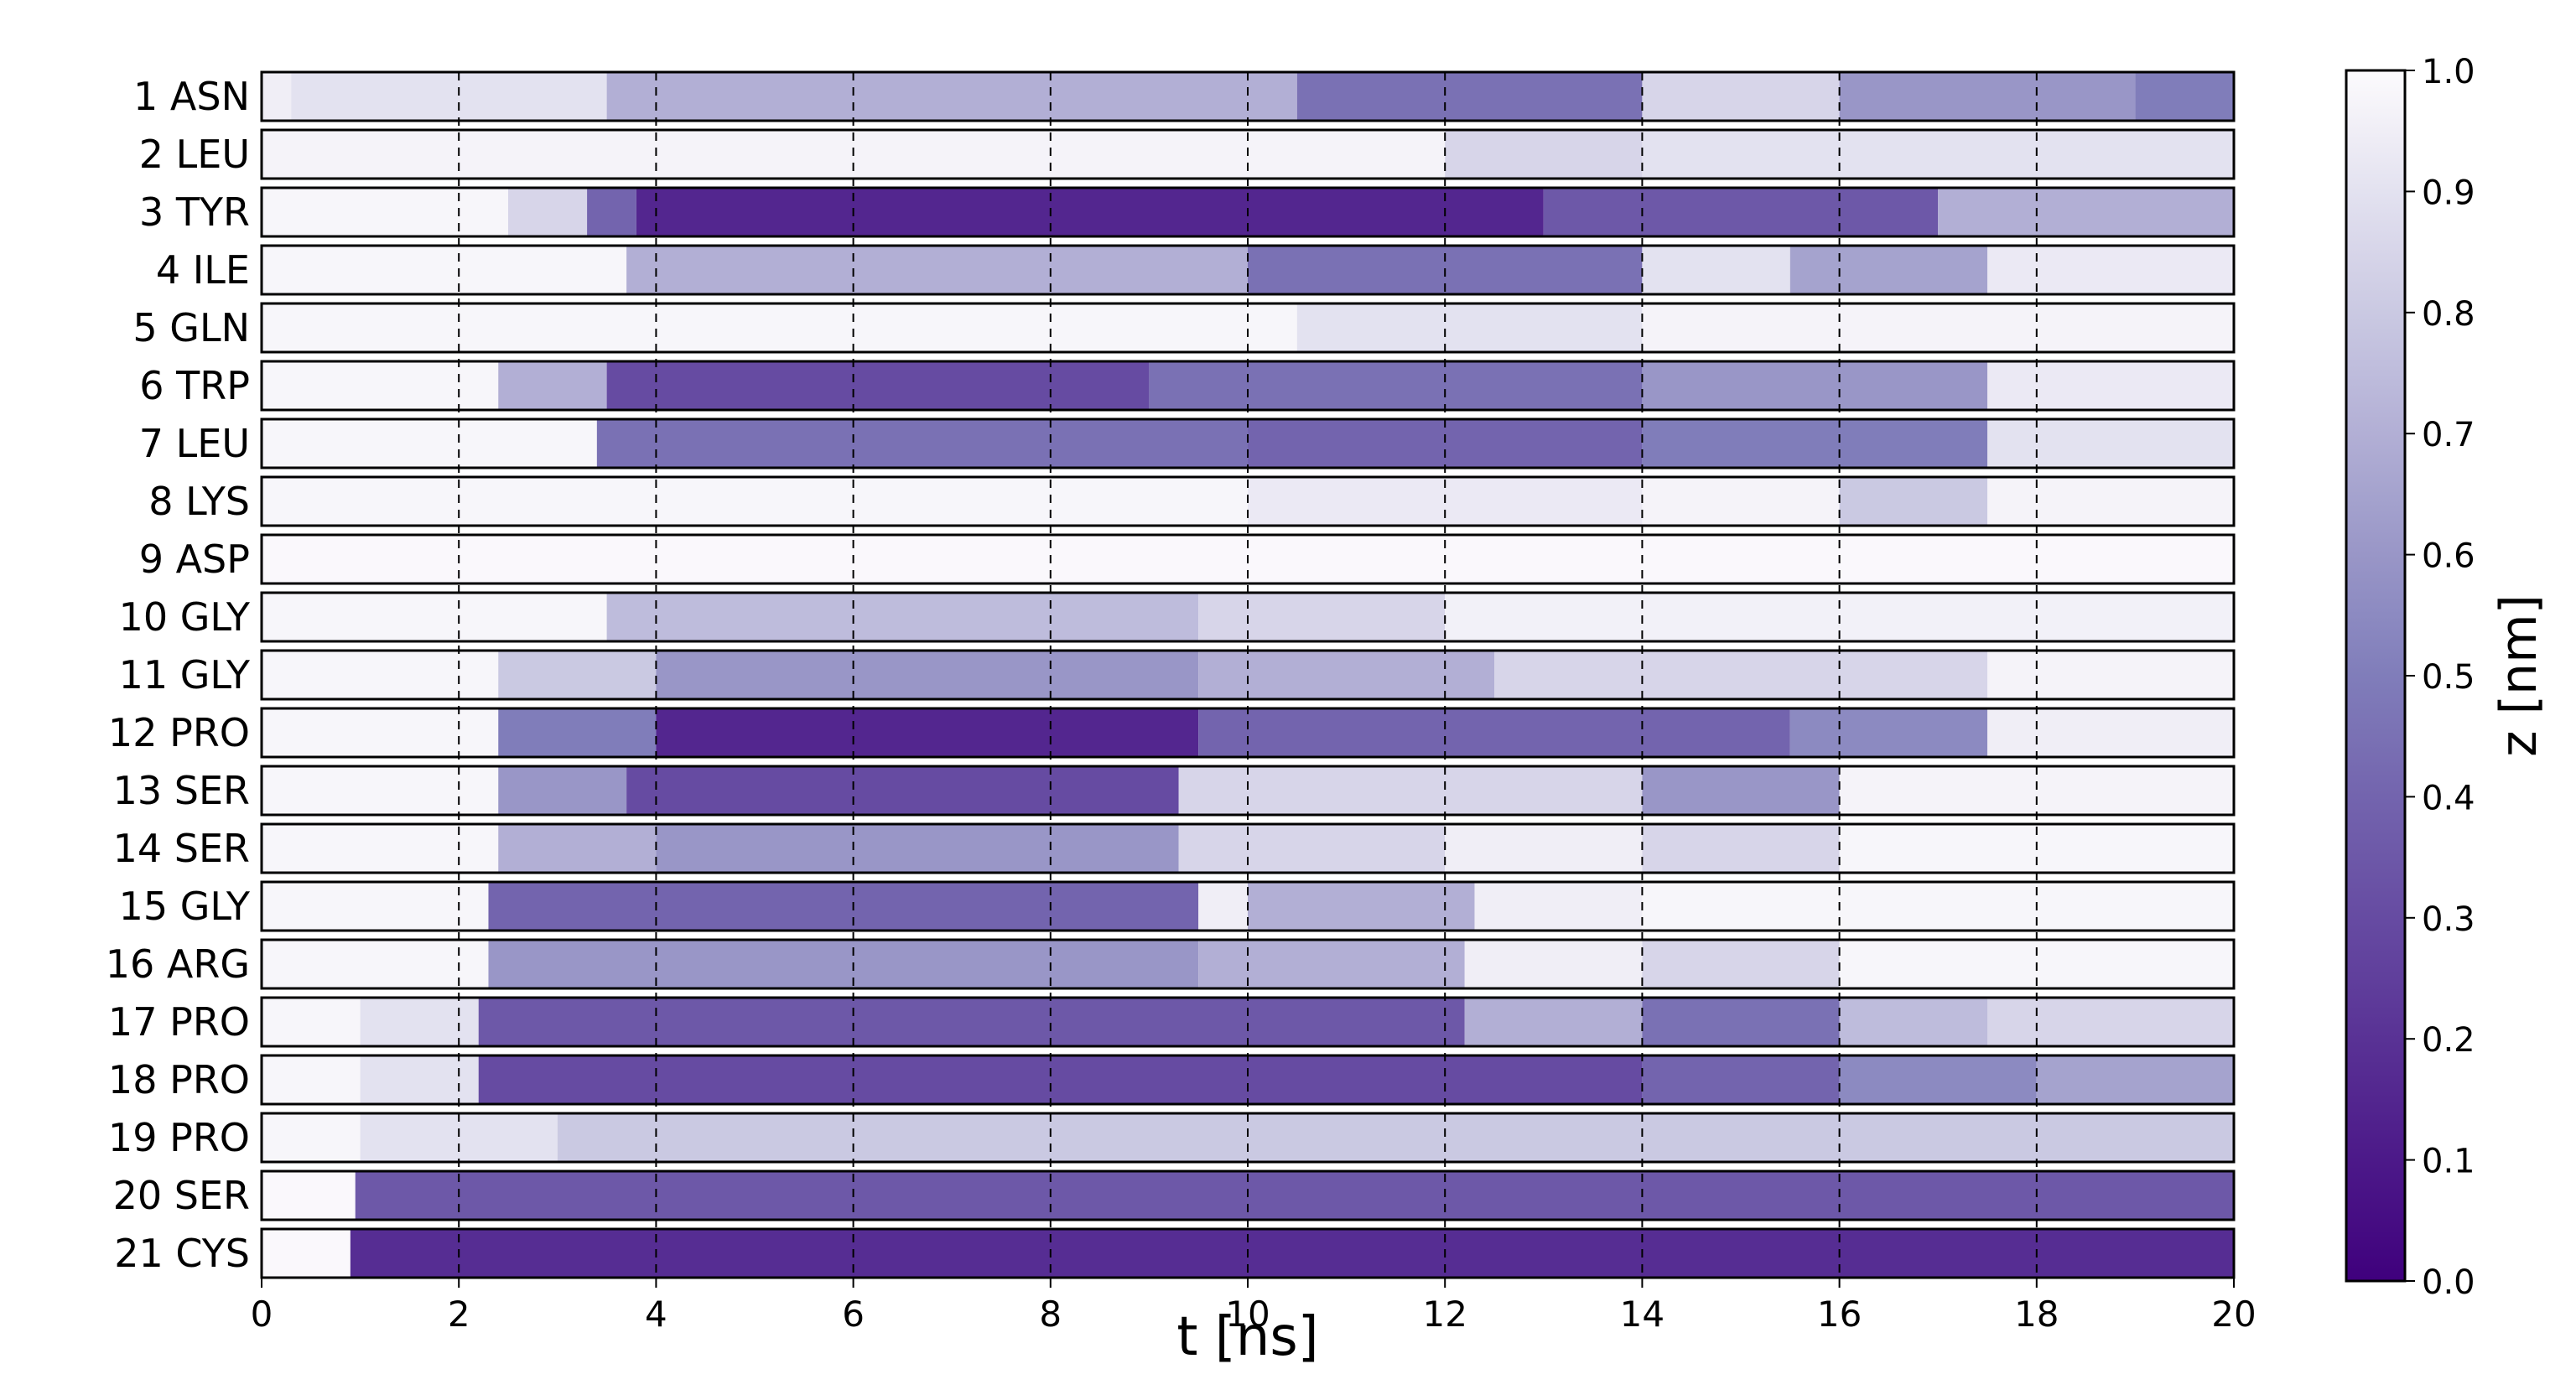  Describe the element at coordinates (2448, 1283) in the screenshot. I see `colorbar-tick-label: 0.0` at that location.